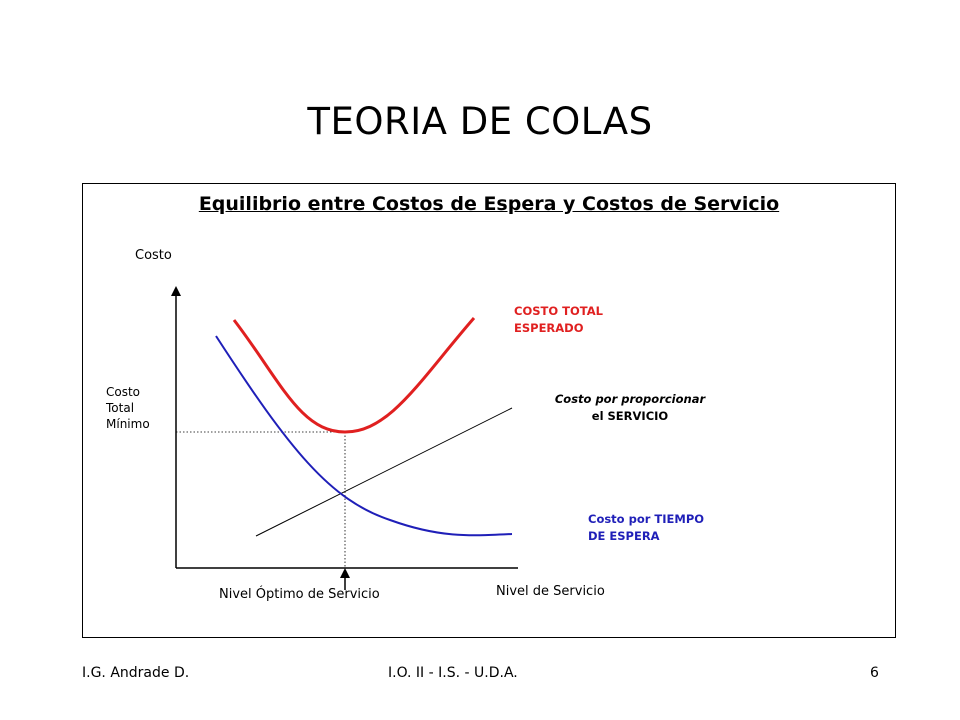 The width and height of the screenshot is (960, 720). What do you see at coordinates (646, 528) in the screenshot?
I see `waiting-cost-label: Costo por TIEMPO DE ESPERA` at bounding box center [646, 528].